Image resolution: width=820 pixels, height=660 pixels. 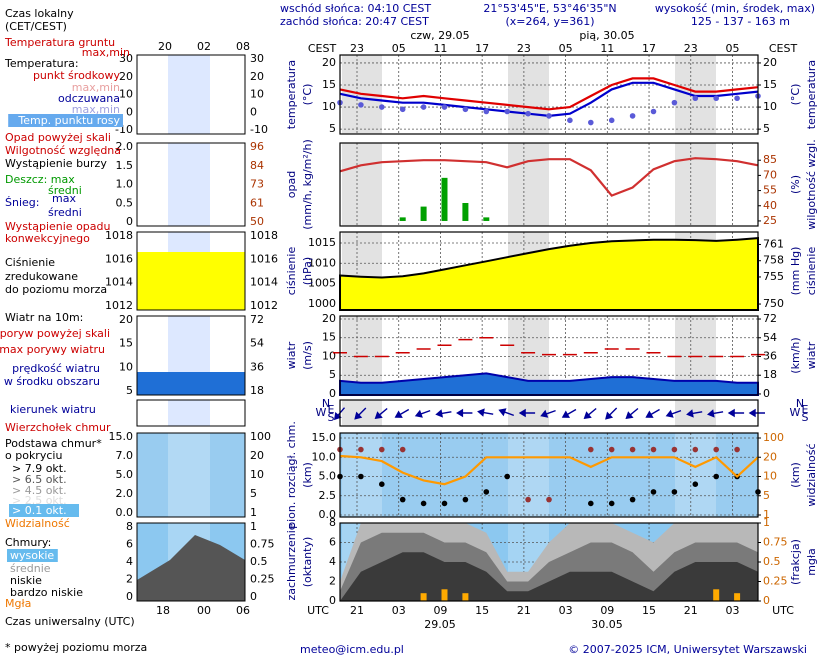 What do you see at coordinates (37, 523) in the screenshot?
I see `legend-label: Widzialność` at bounding box center [37, 523].